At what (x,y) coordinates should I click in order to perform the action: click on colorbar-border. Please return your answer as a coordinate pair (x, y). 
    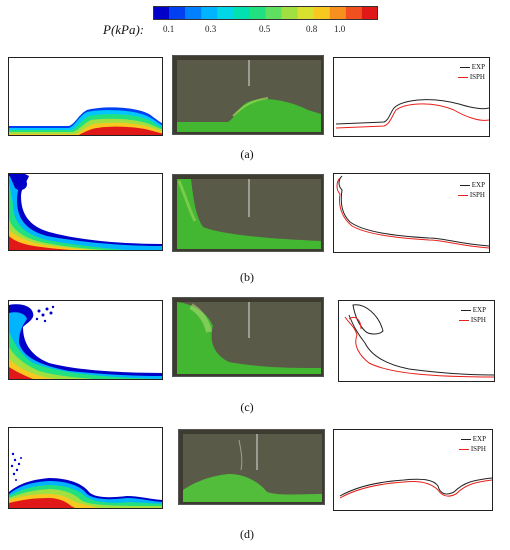
    Looking at the image, I should click on (265, 13).